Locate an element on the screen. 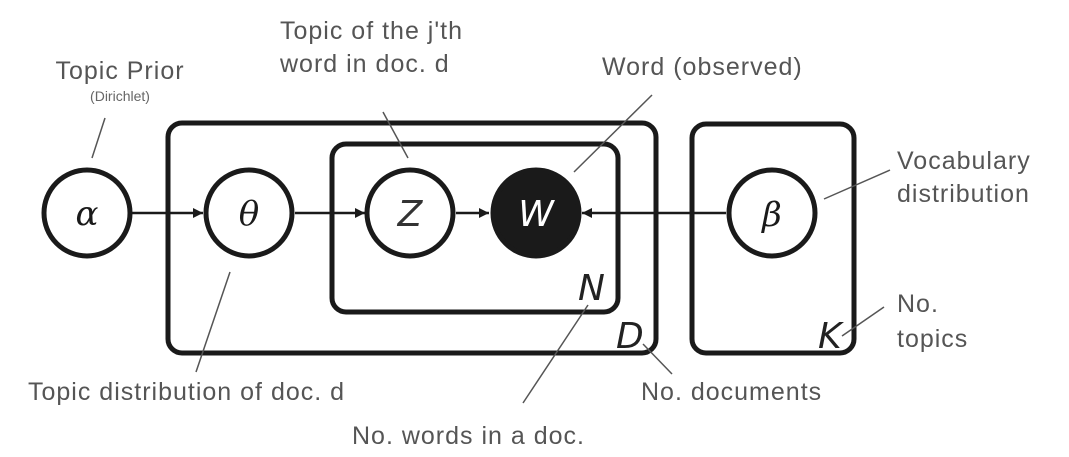 This screenshot has height=457, width=1069. vocabulary-label-line2: distribution is located at coordinates (963, 194).